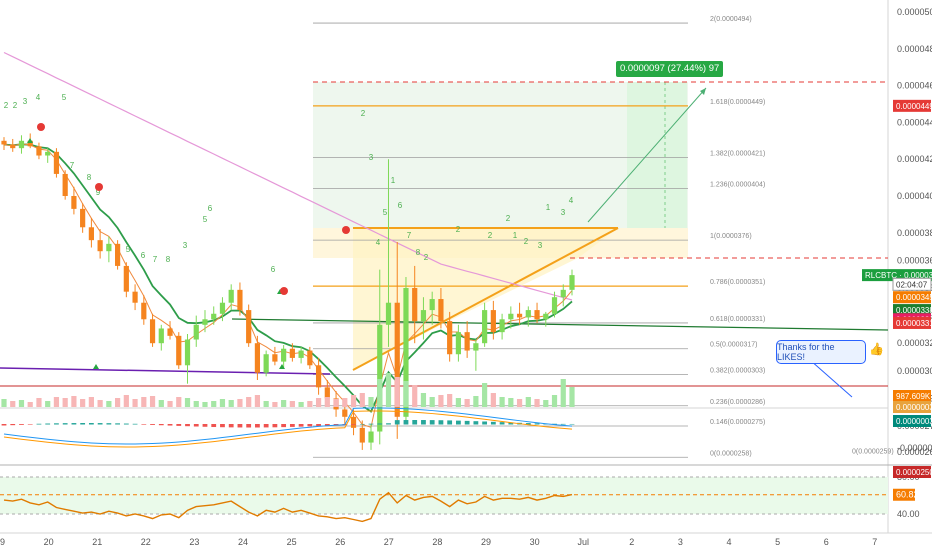 The image size is (932, 550). I want to click on target-projection-box, so click(657, 155).